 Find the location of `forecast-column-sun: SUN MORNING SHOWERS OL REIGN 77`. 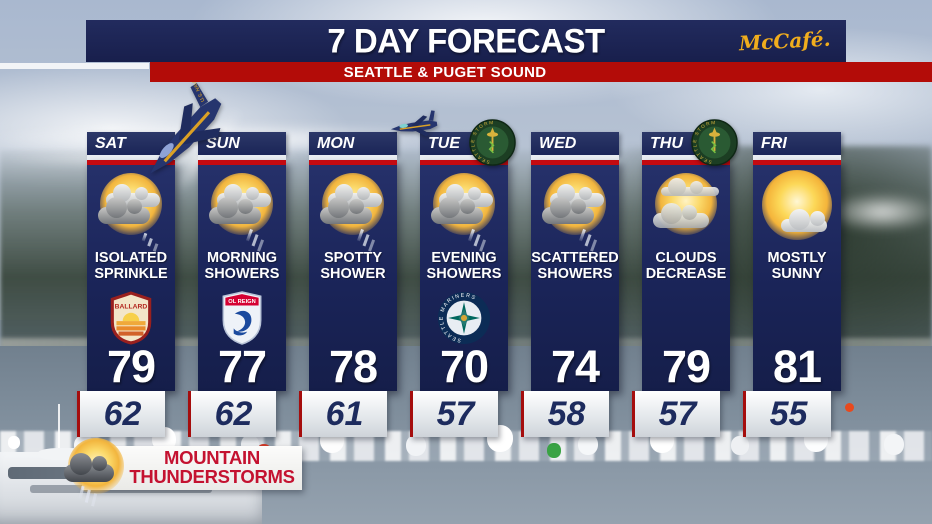

forecast-column-sun: SUN MORNING SHOWERS OL REIGN 77 is located at coordinates (237, 285).